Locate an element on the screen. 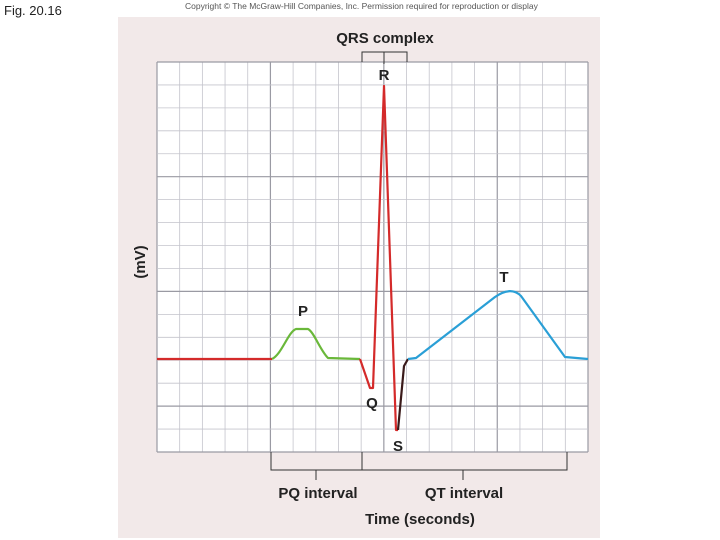 The height and width of the screenshot is (540, 720). x-axis-label: Time (seconds) is located at coordinates (420, 519).